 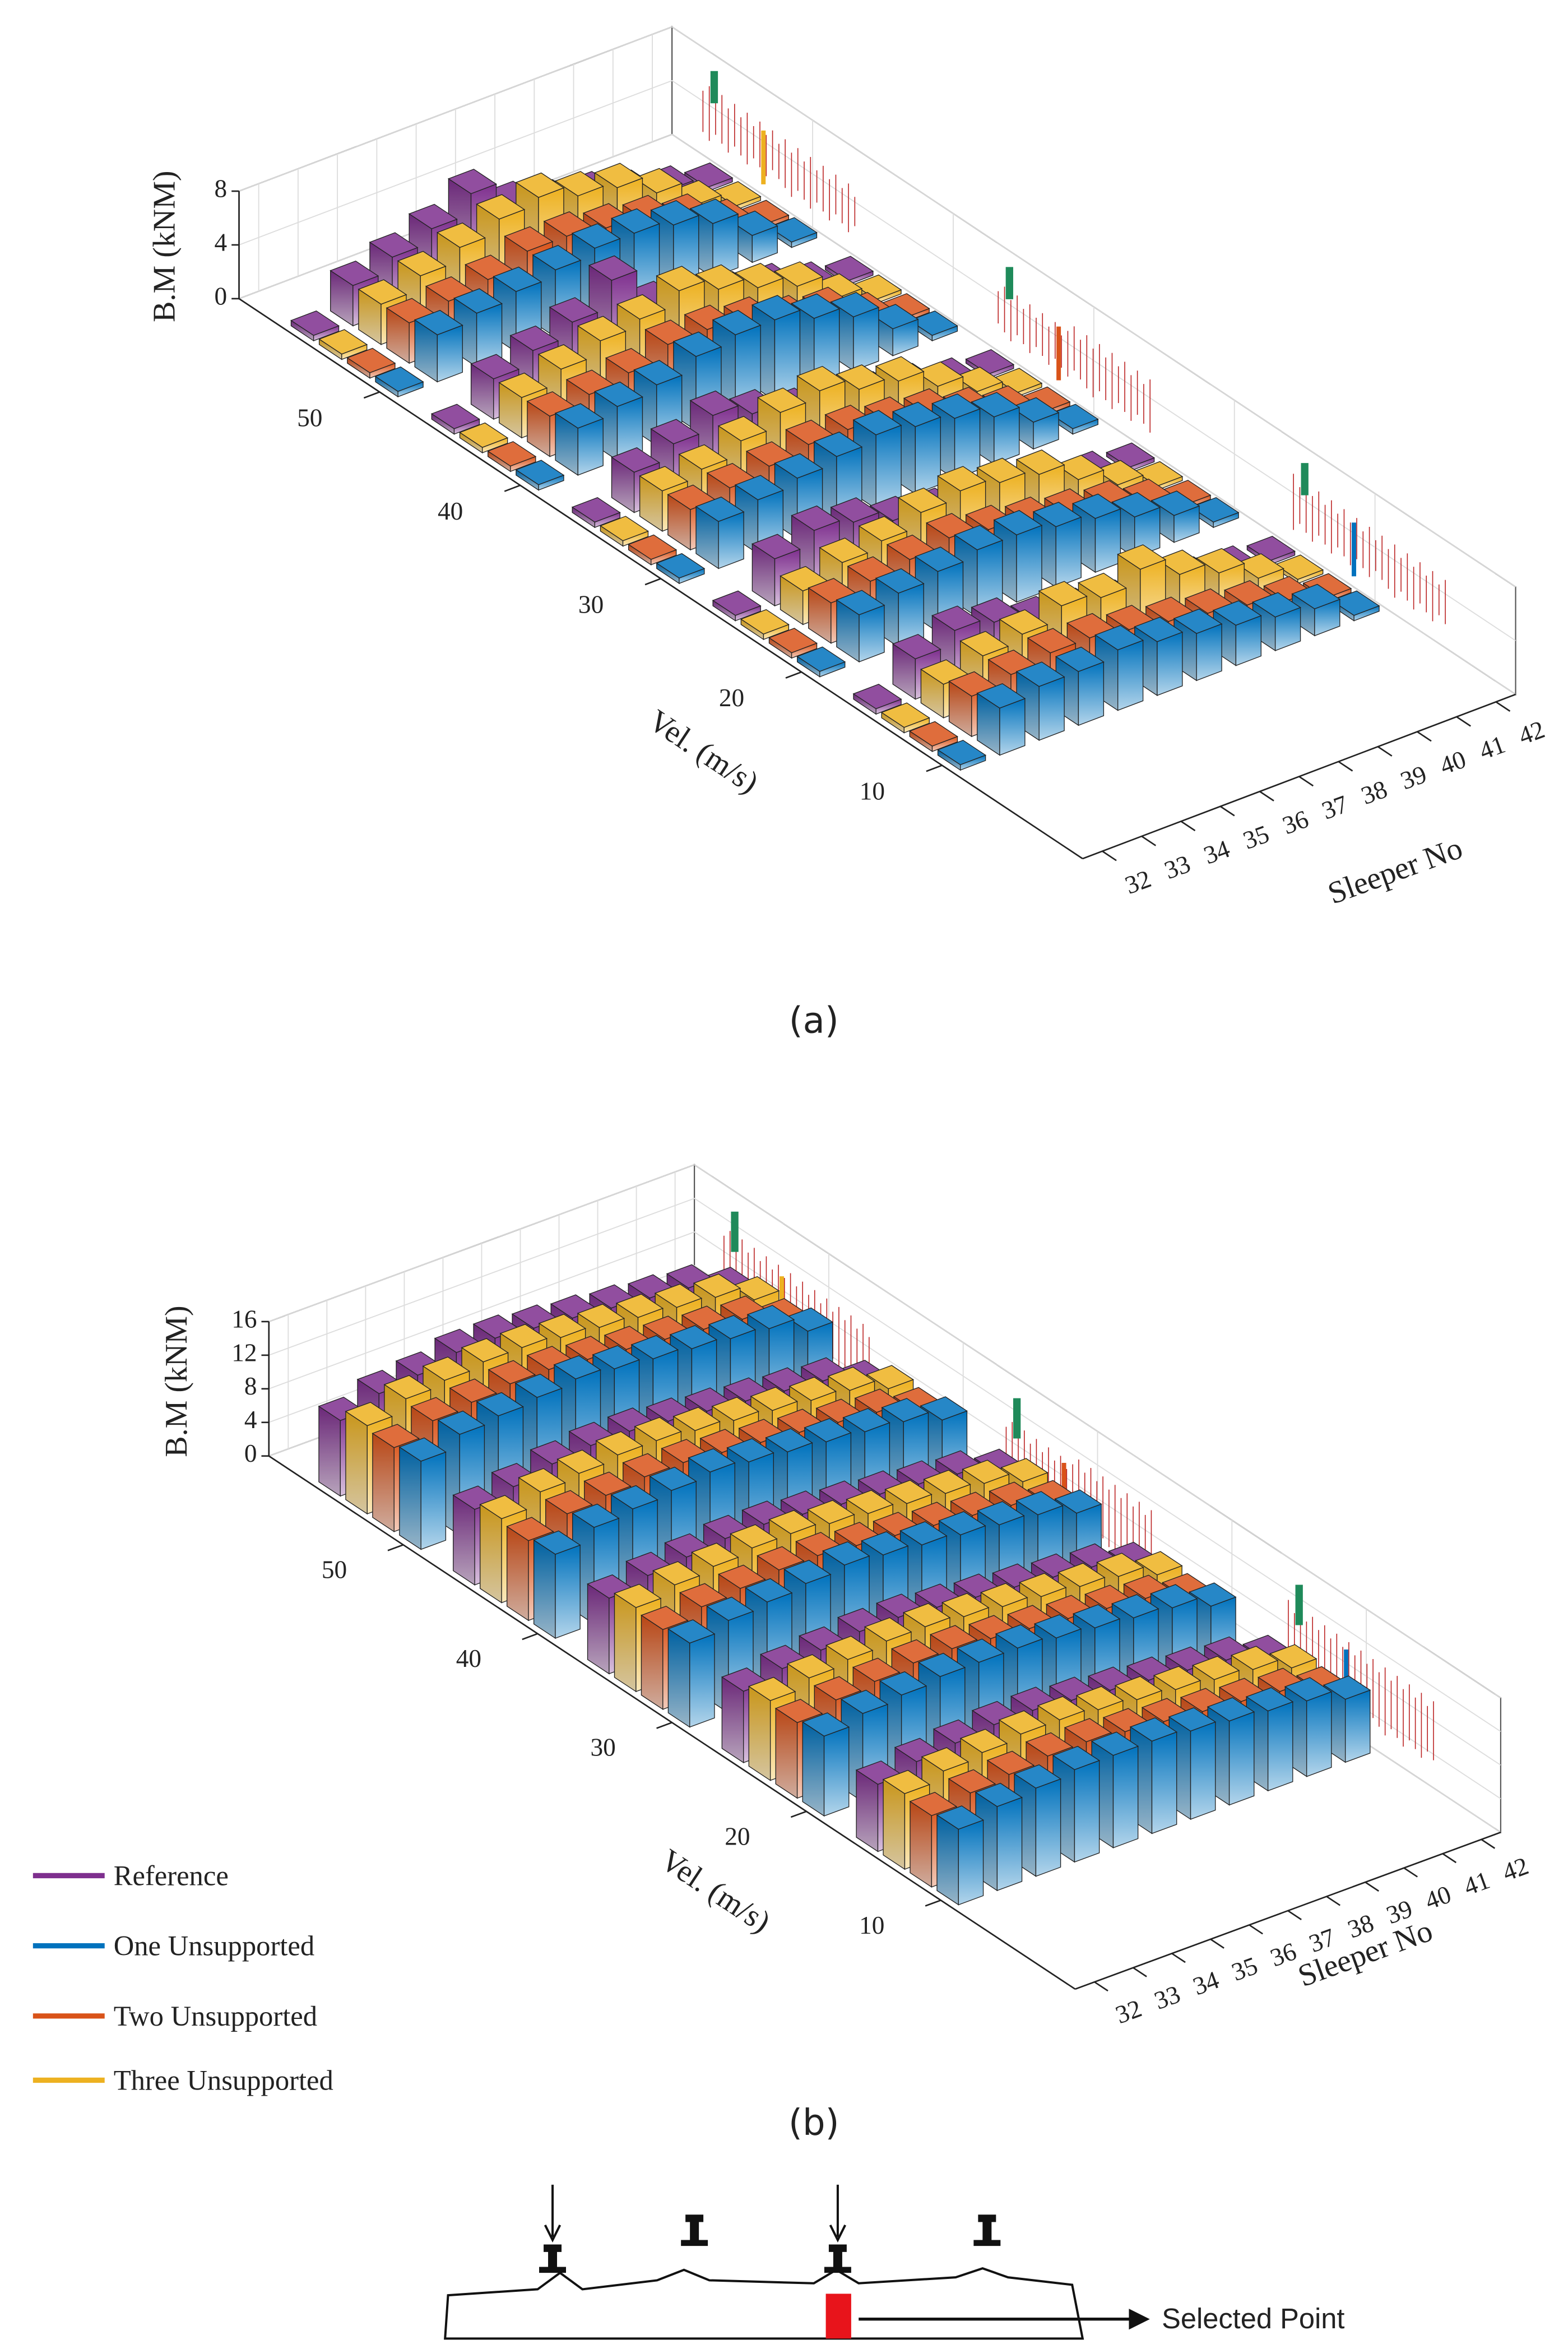 I want to click on diagram-label: Selected Point, so click(x=1253, y=2318).